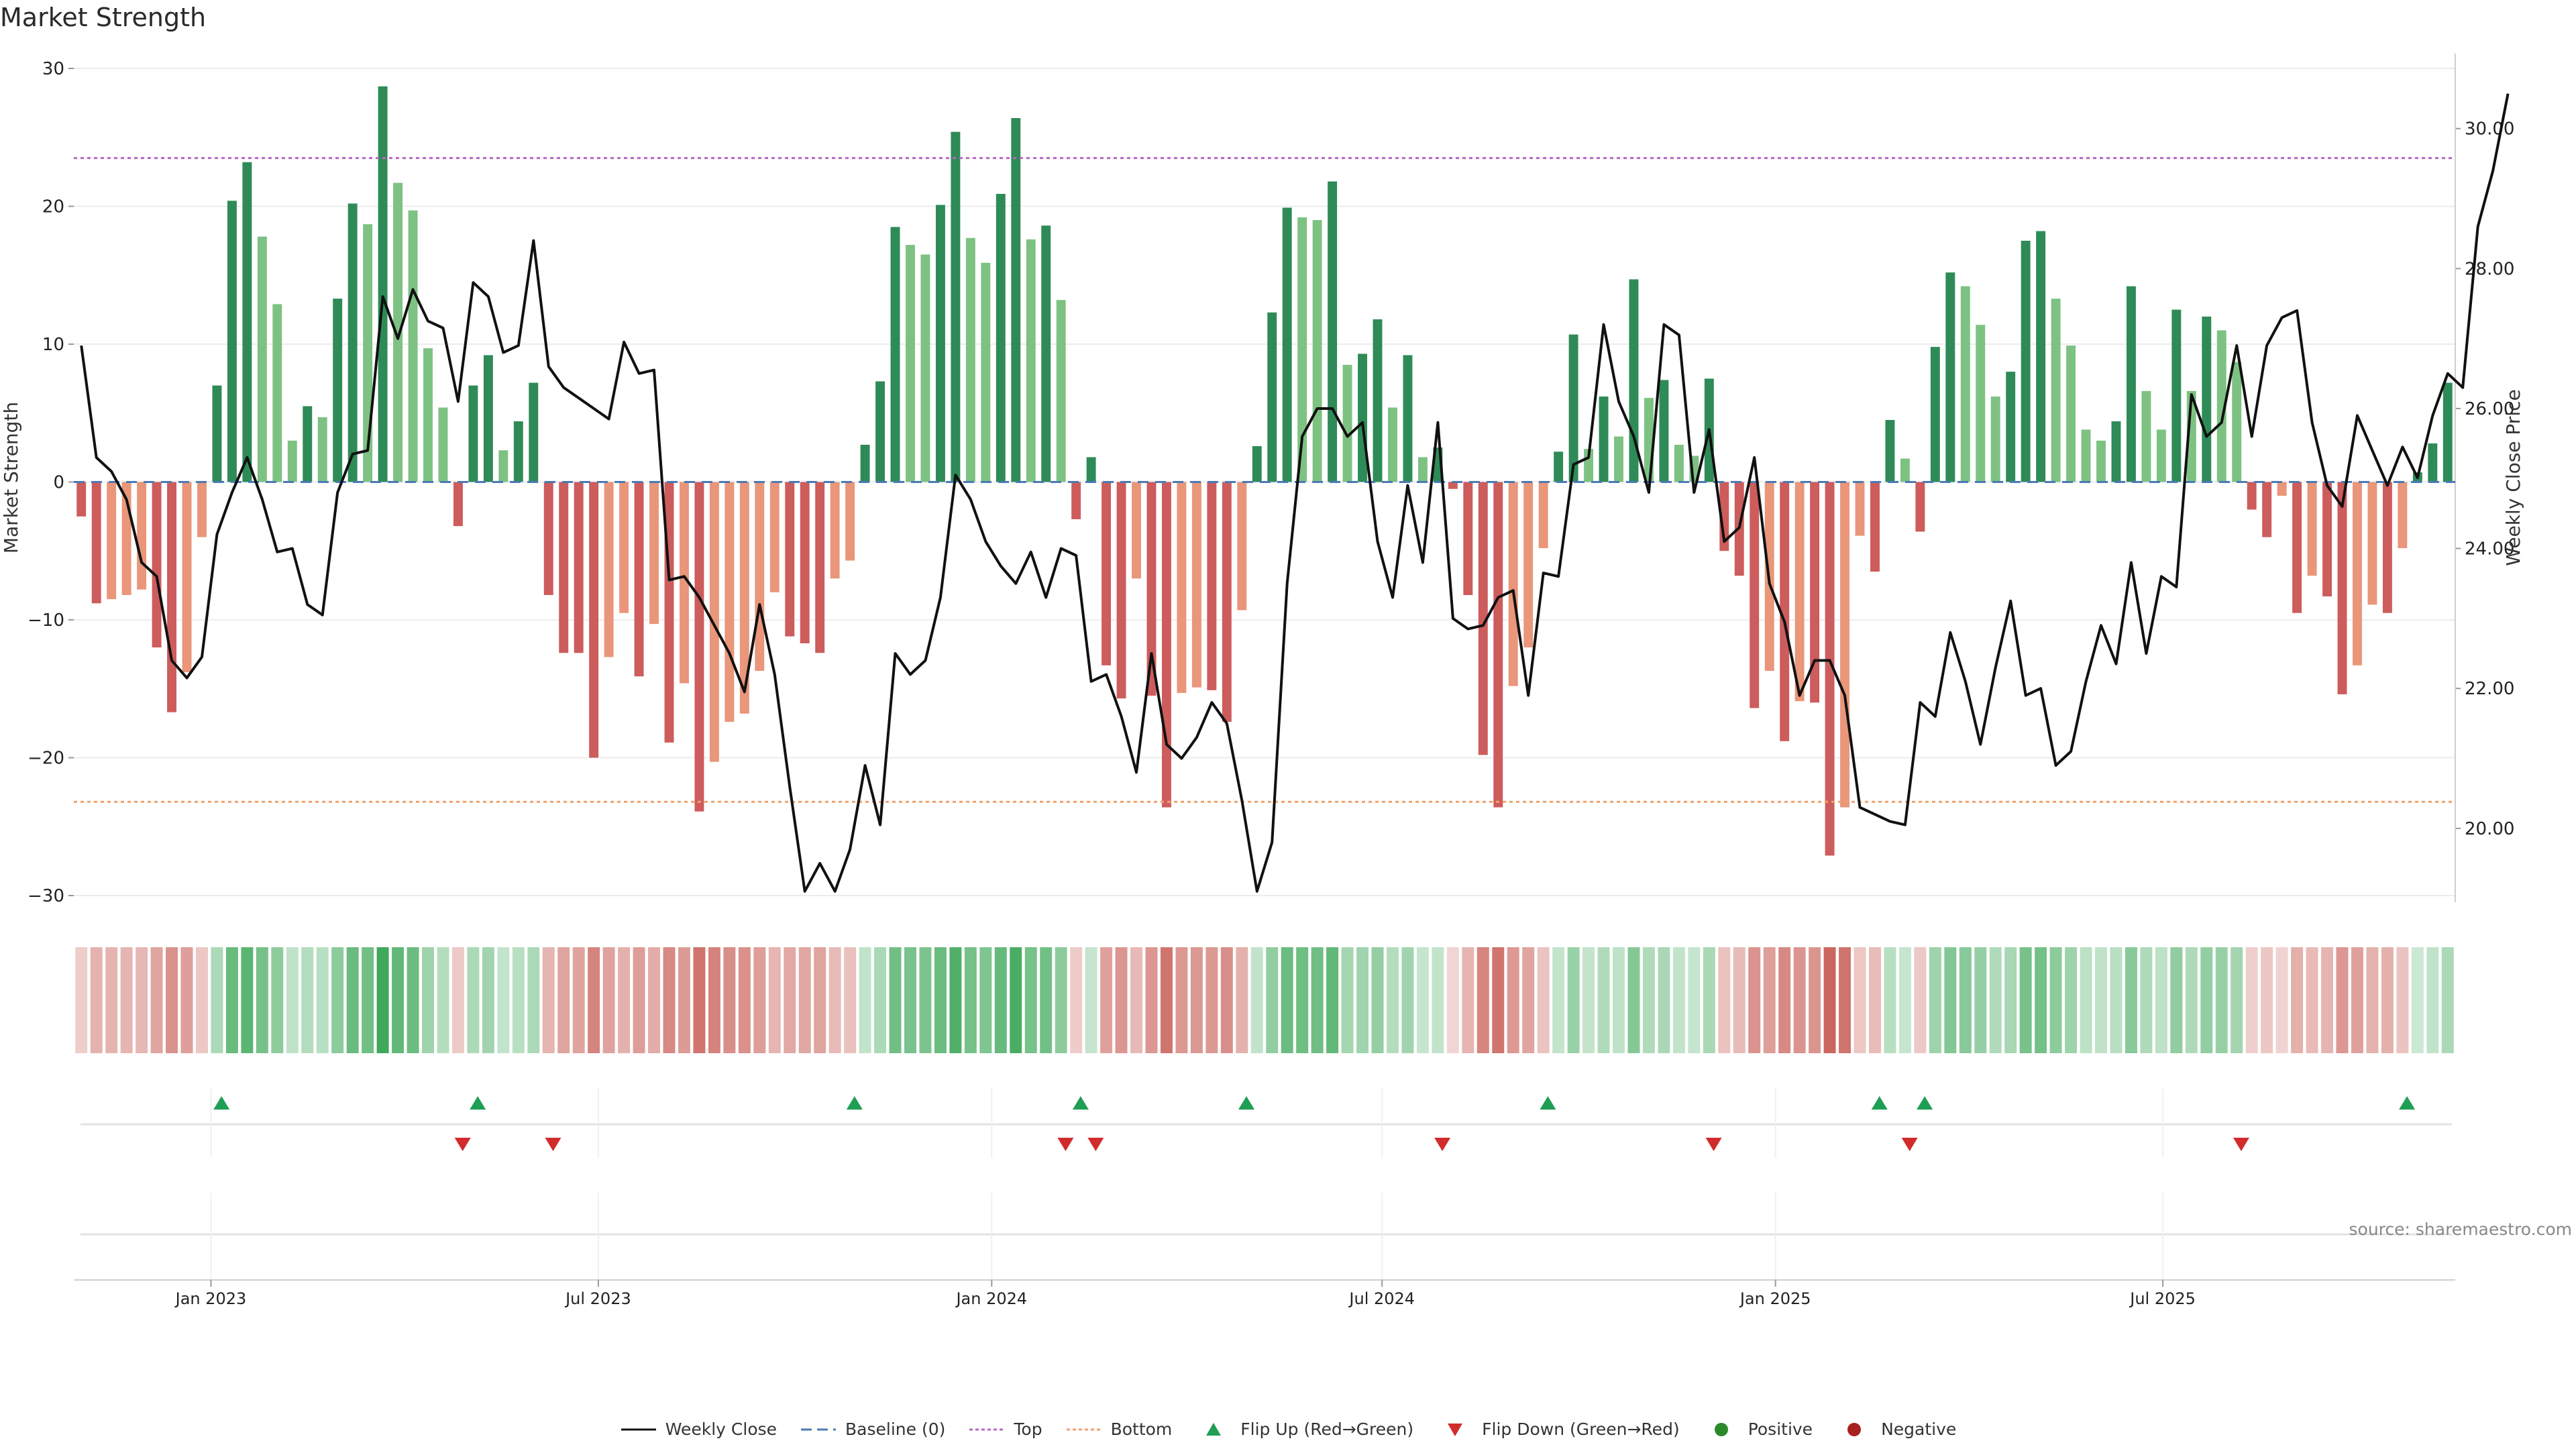 This screenshot has height=1449, width=2576. What do you see at coordinates (991, 1298) in the screenshot?
I see `x-tick-label: Jan 2024` at bounding box center [991, 1298].